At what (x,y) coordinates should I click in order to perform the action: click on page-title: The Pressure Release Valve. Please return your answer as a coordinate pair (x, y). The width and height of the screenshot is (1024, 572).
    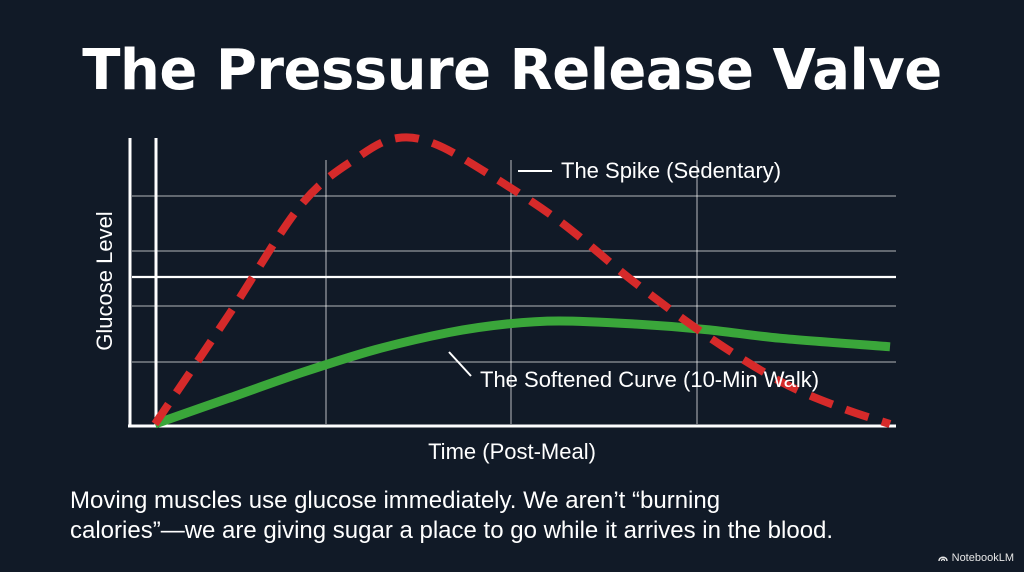
    Looking at the image, I should click on (512, 70).